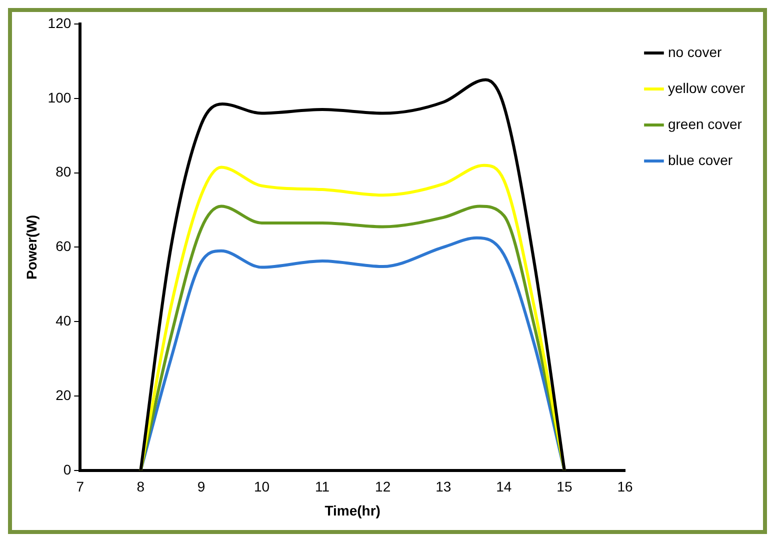  I want to click on x-tick-label: 16, so click(625, 486).